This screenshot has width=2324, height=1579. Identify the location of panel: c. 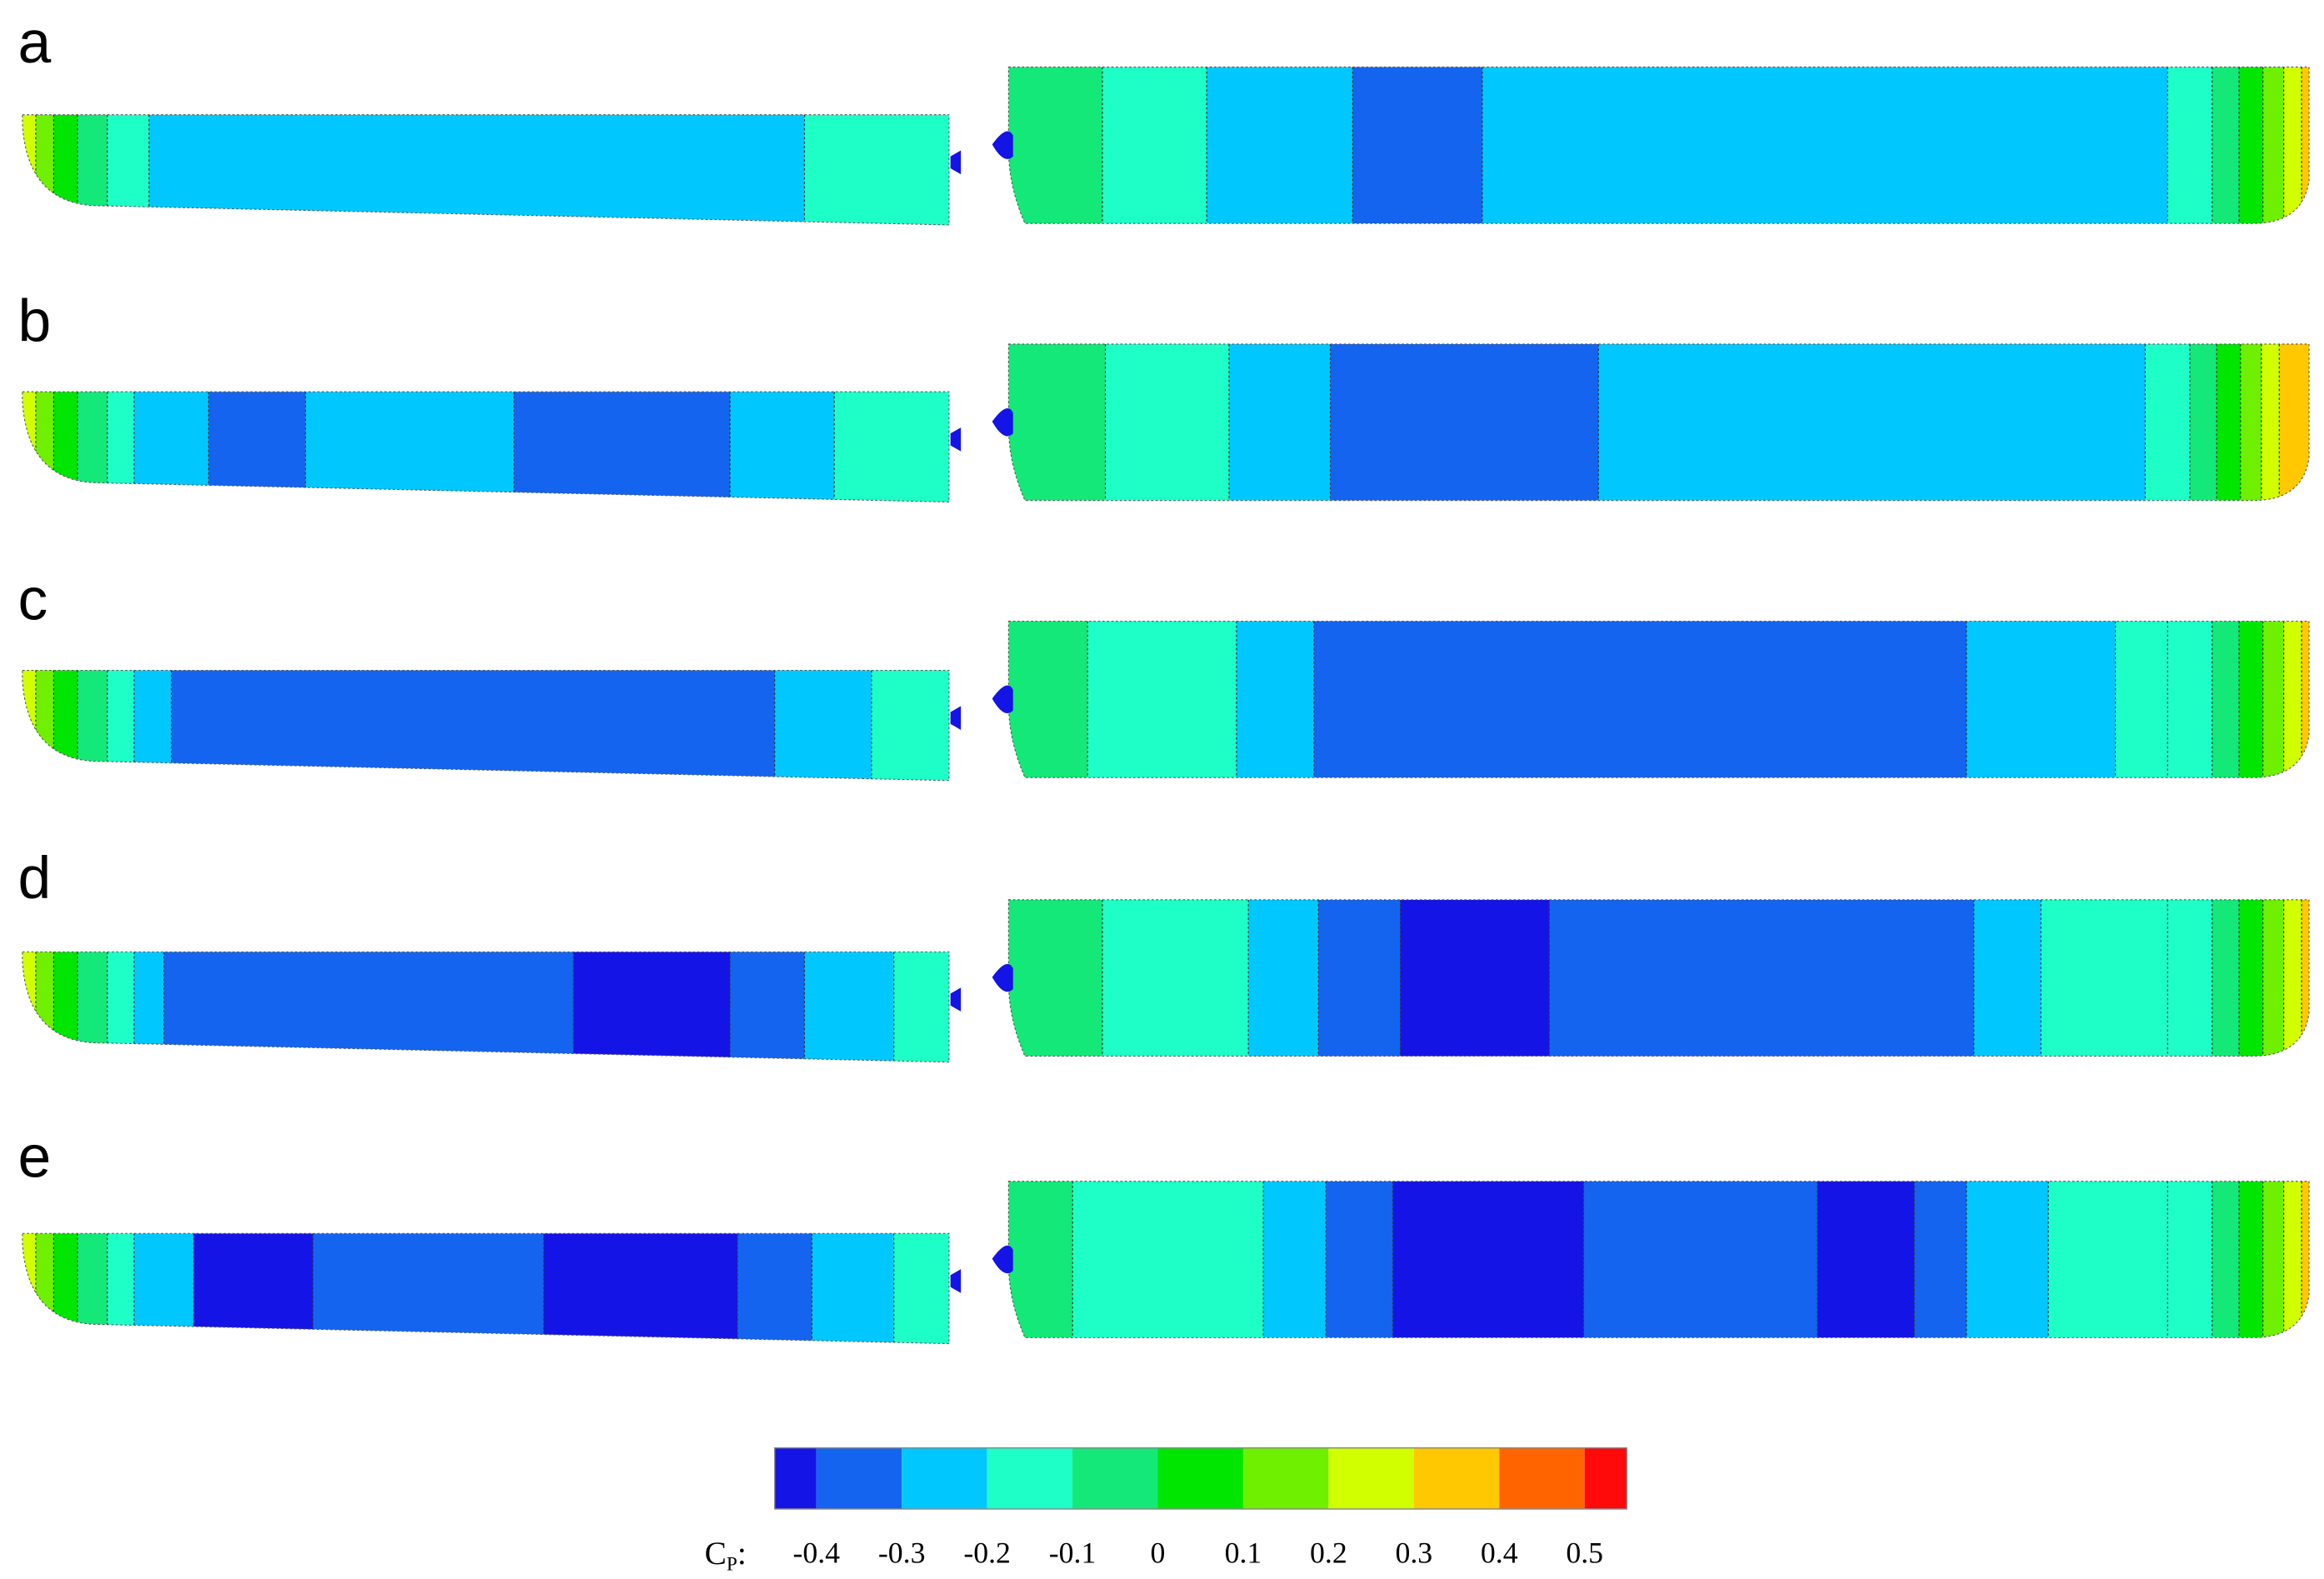
(1164, 674).